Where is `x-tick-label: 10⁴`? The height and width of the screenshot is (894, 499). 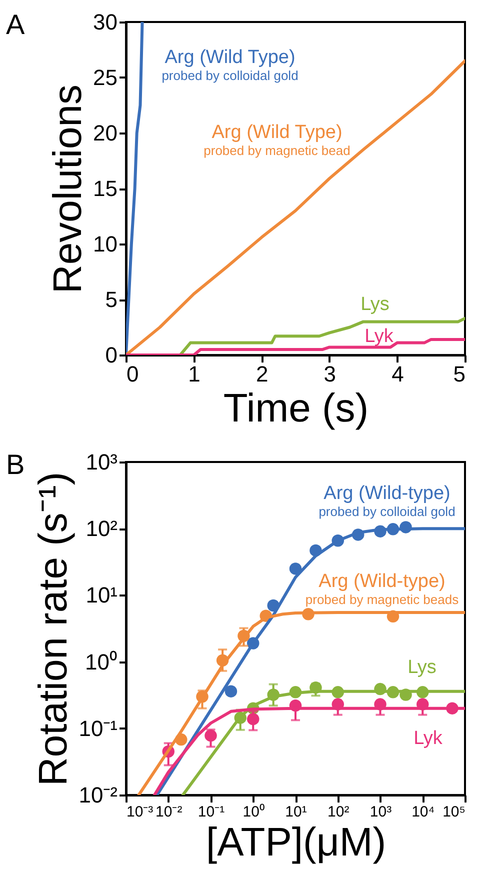
x-tick-label: 10⁴ is located at coordinates (423, 812).